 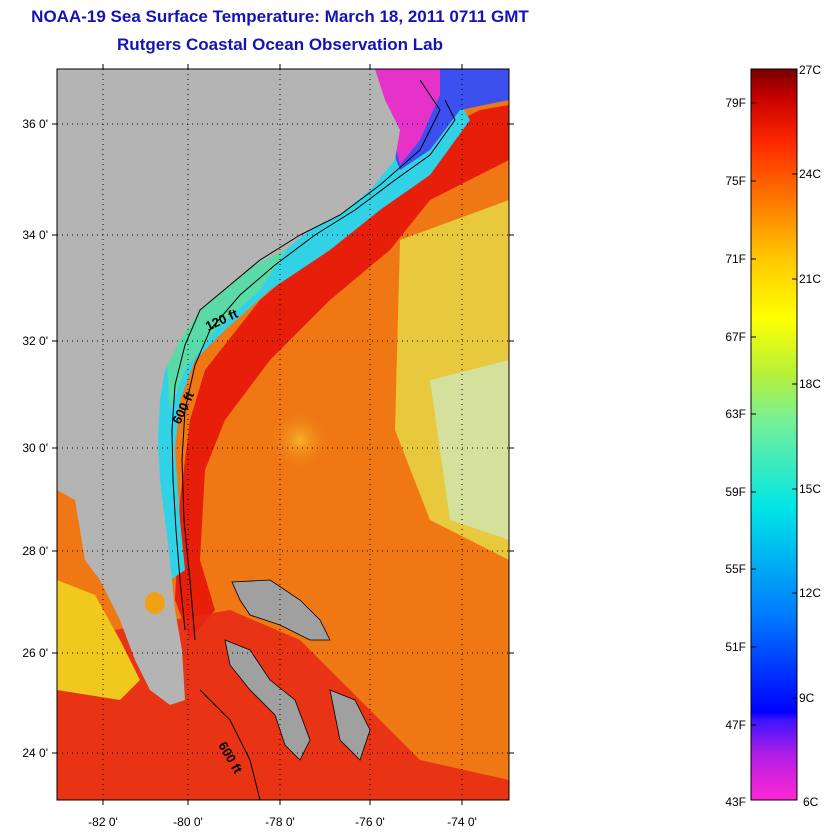 I want to click on lon-label: -78 0', so click(x=280, y=822).